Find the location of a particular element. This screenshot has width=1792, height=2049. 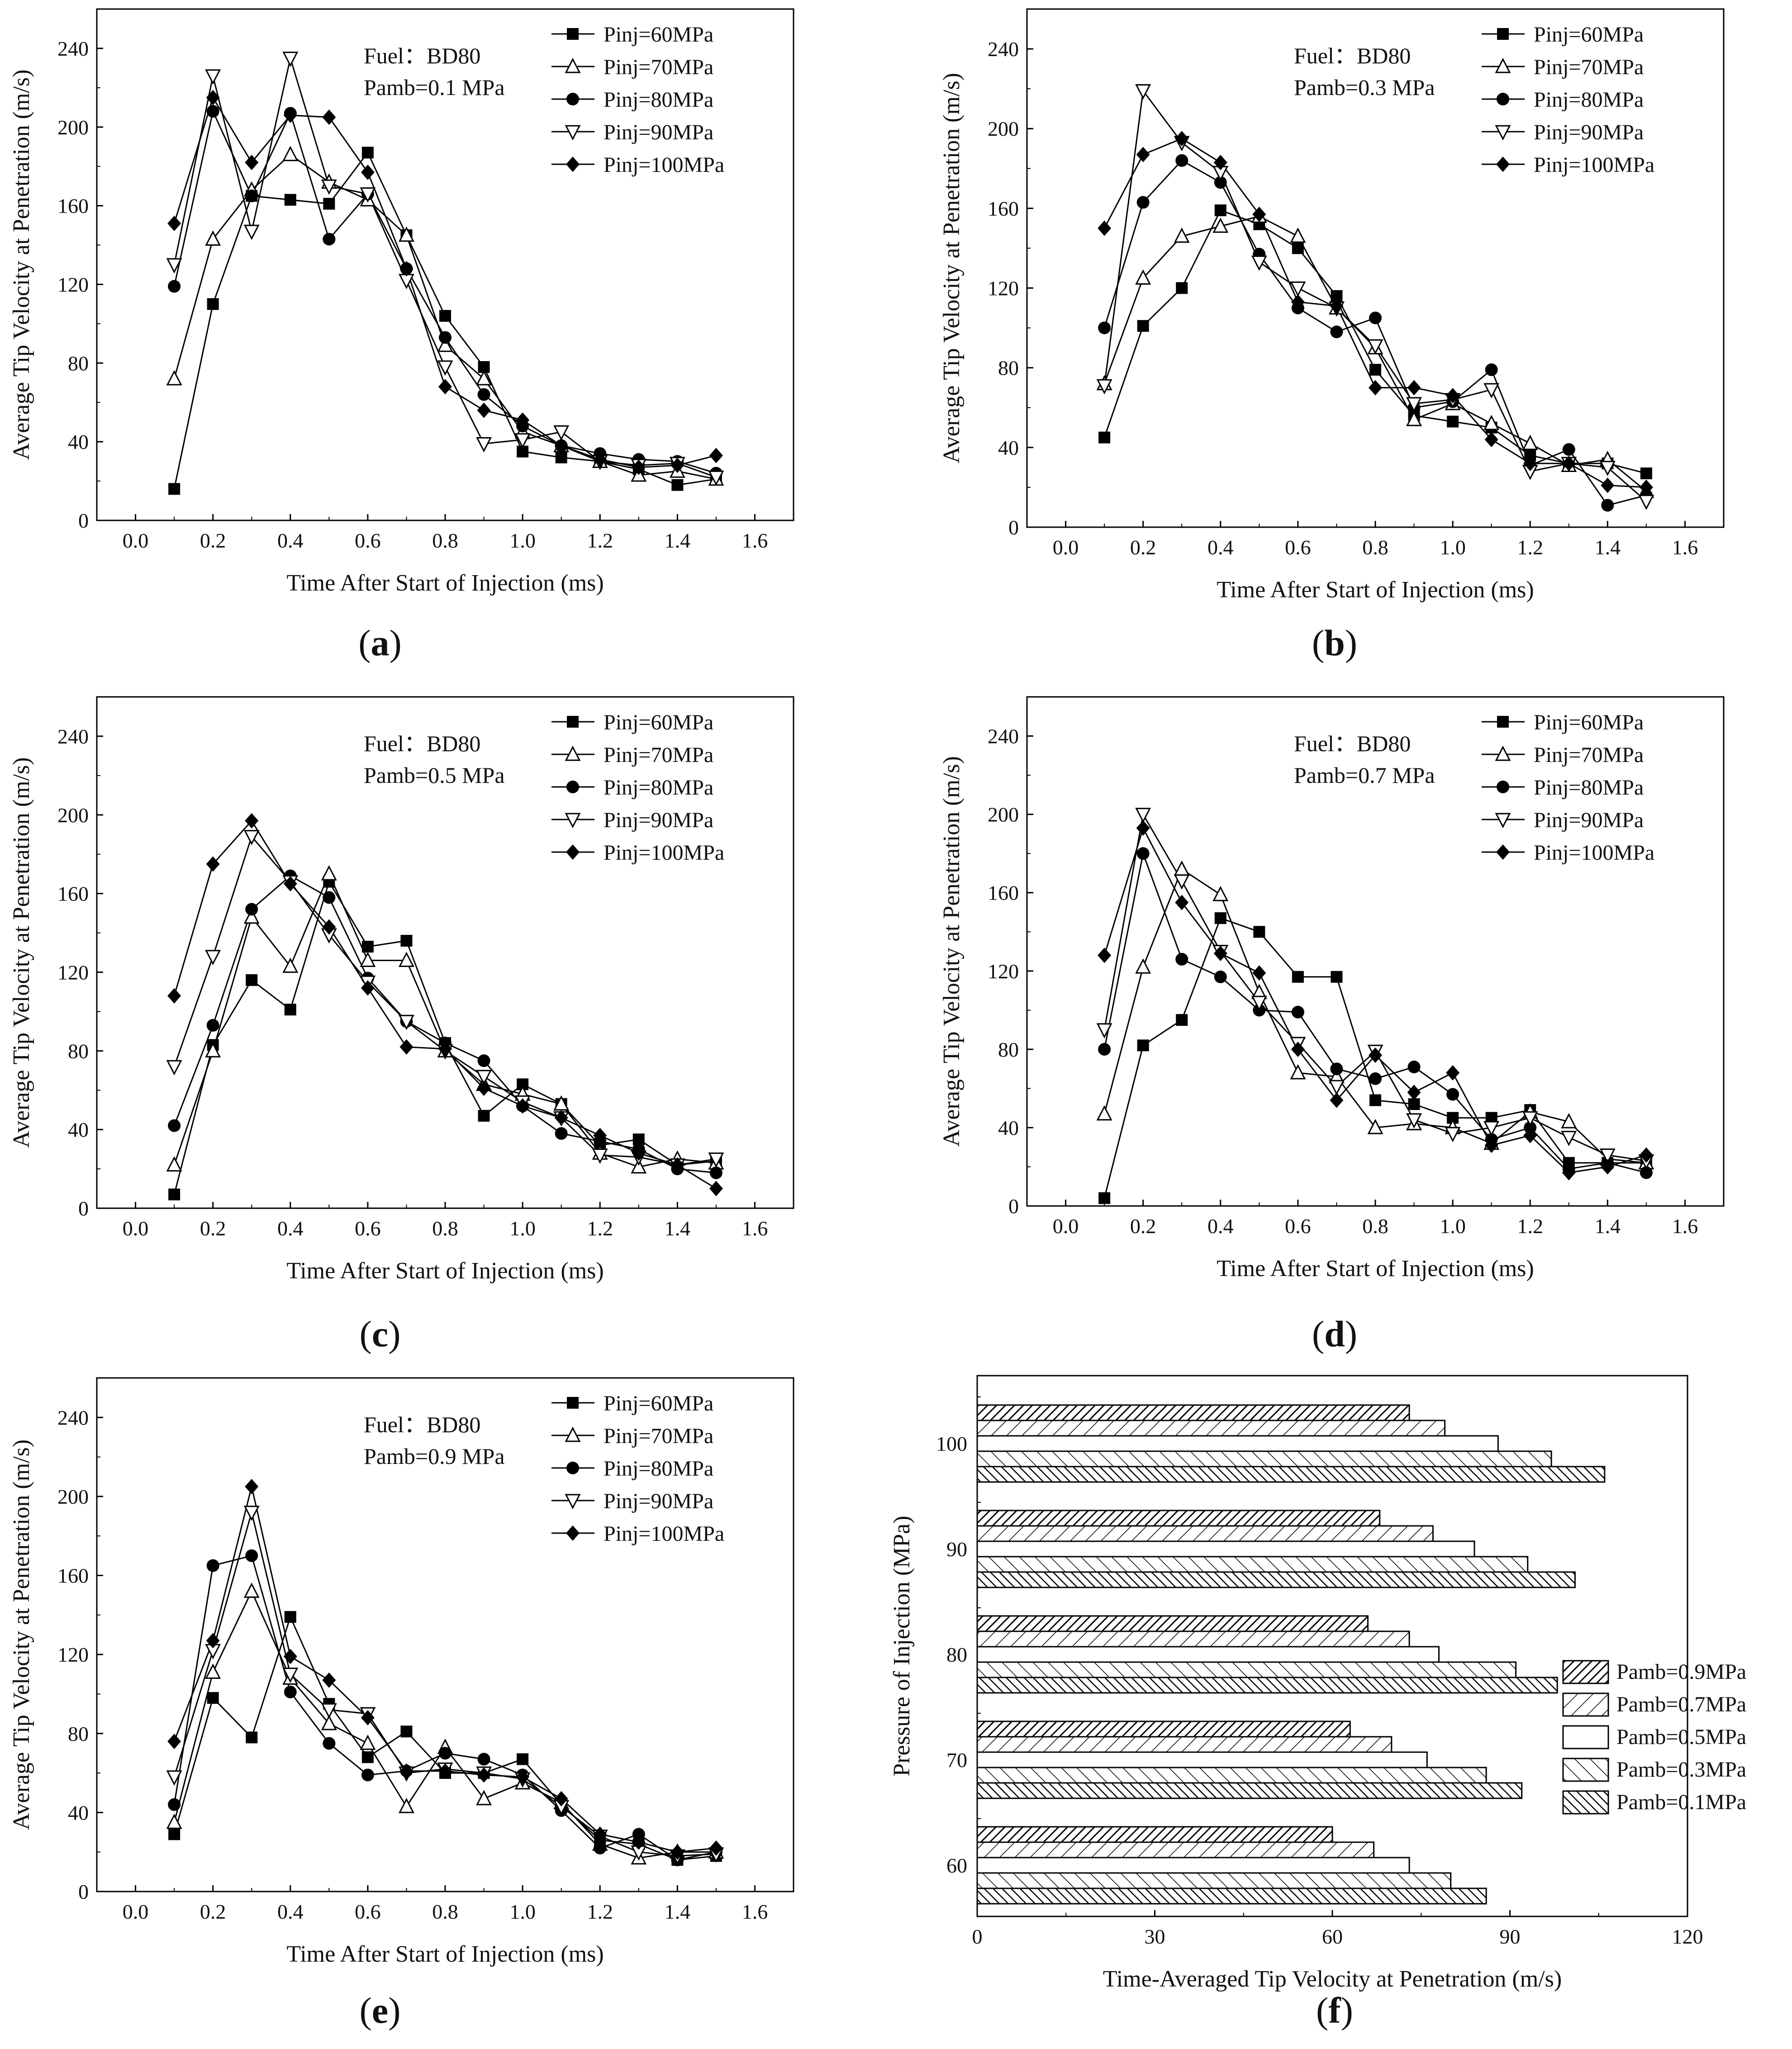

legend-label: Pinj=100MPa is located at coordinates (664, 165).